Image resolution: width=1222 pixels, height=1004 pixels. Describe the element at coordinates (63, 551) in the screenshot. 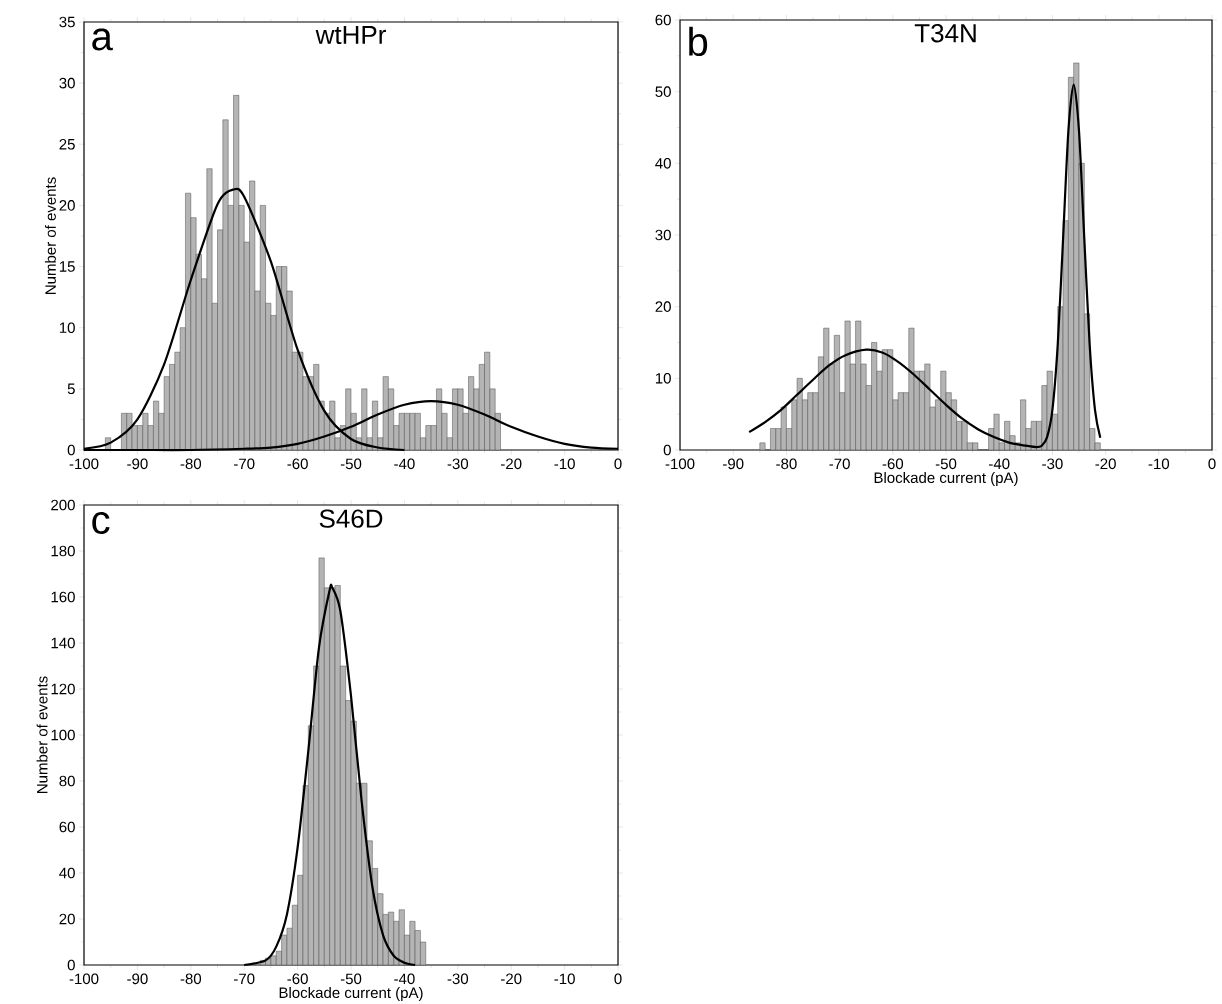

I see `y-tick-label: 180` at that location.